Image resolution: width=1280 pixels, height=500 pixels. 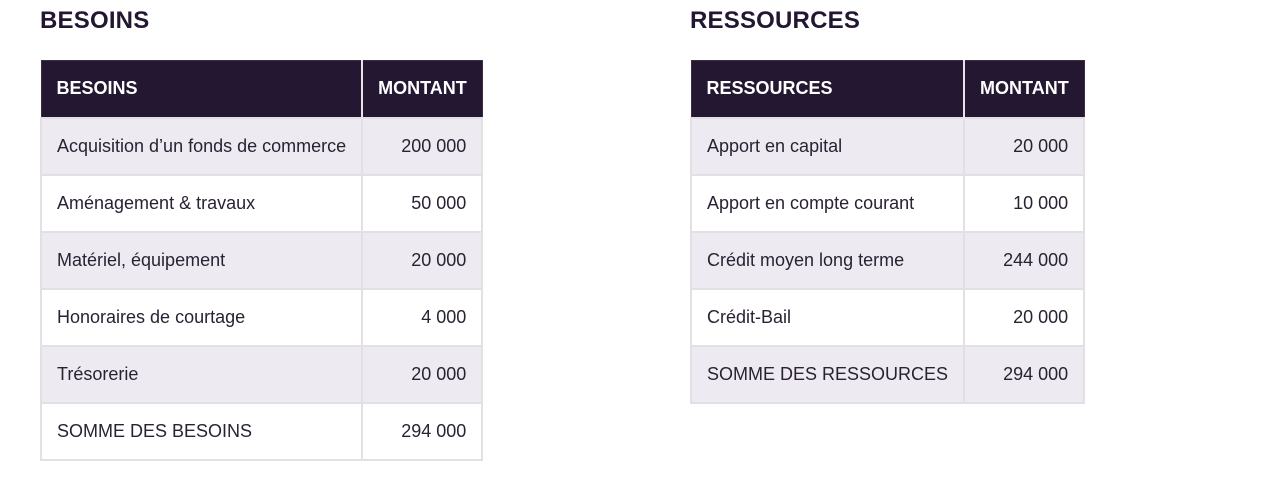 I want to click on table-row: Matériel, équipement 20 000, so click(x=261, y=260).